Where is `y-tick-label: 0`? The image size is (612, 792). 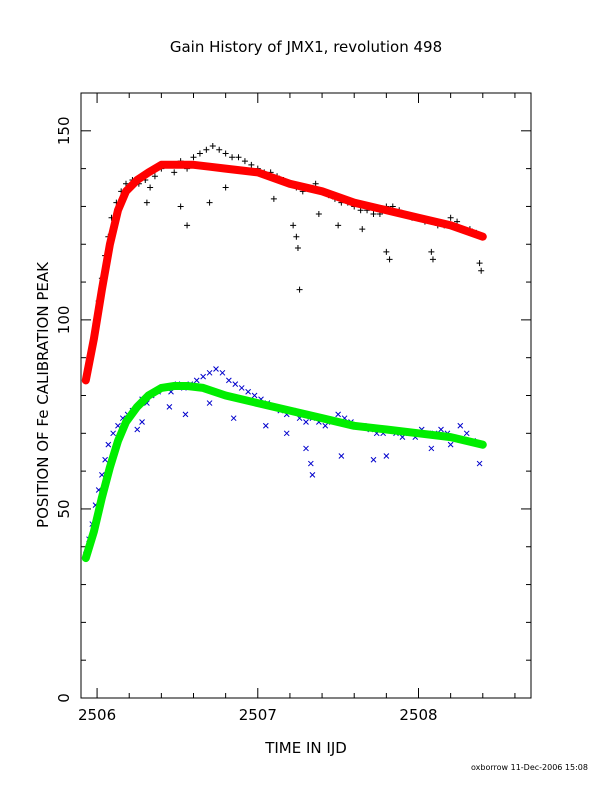
y-tick-label: 0 is located at coordinates (64, 698).